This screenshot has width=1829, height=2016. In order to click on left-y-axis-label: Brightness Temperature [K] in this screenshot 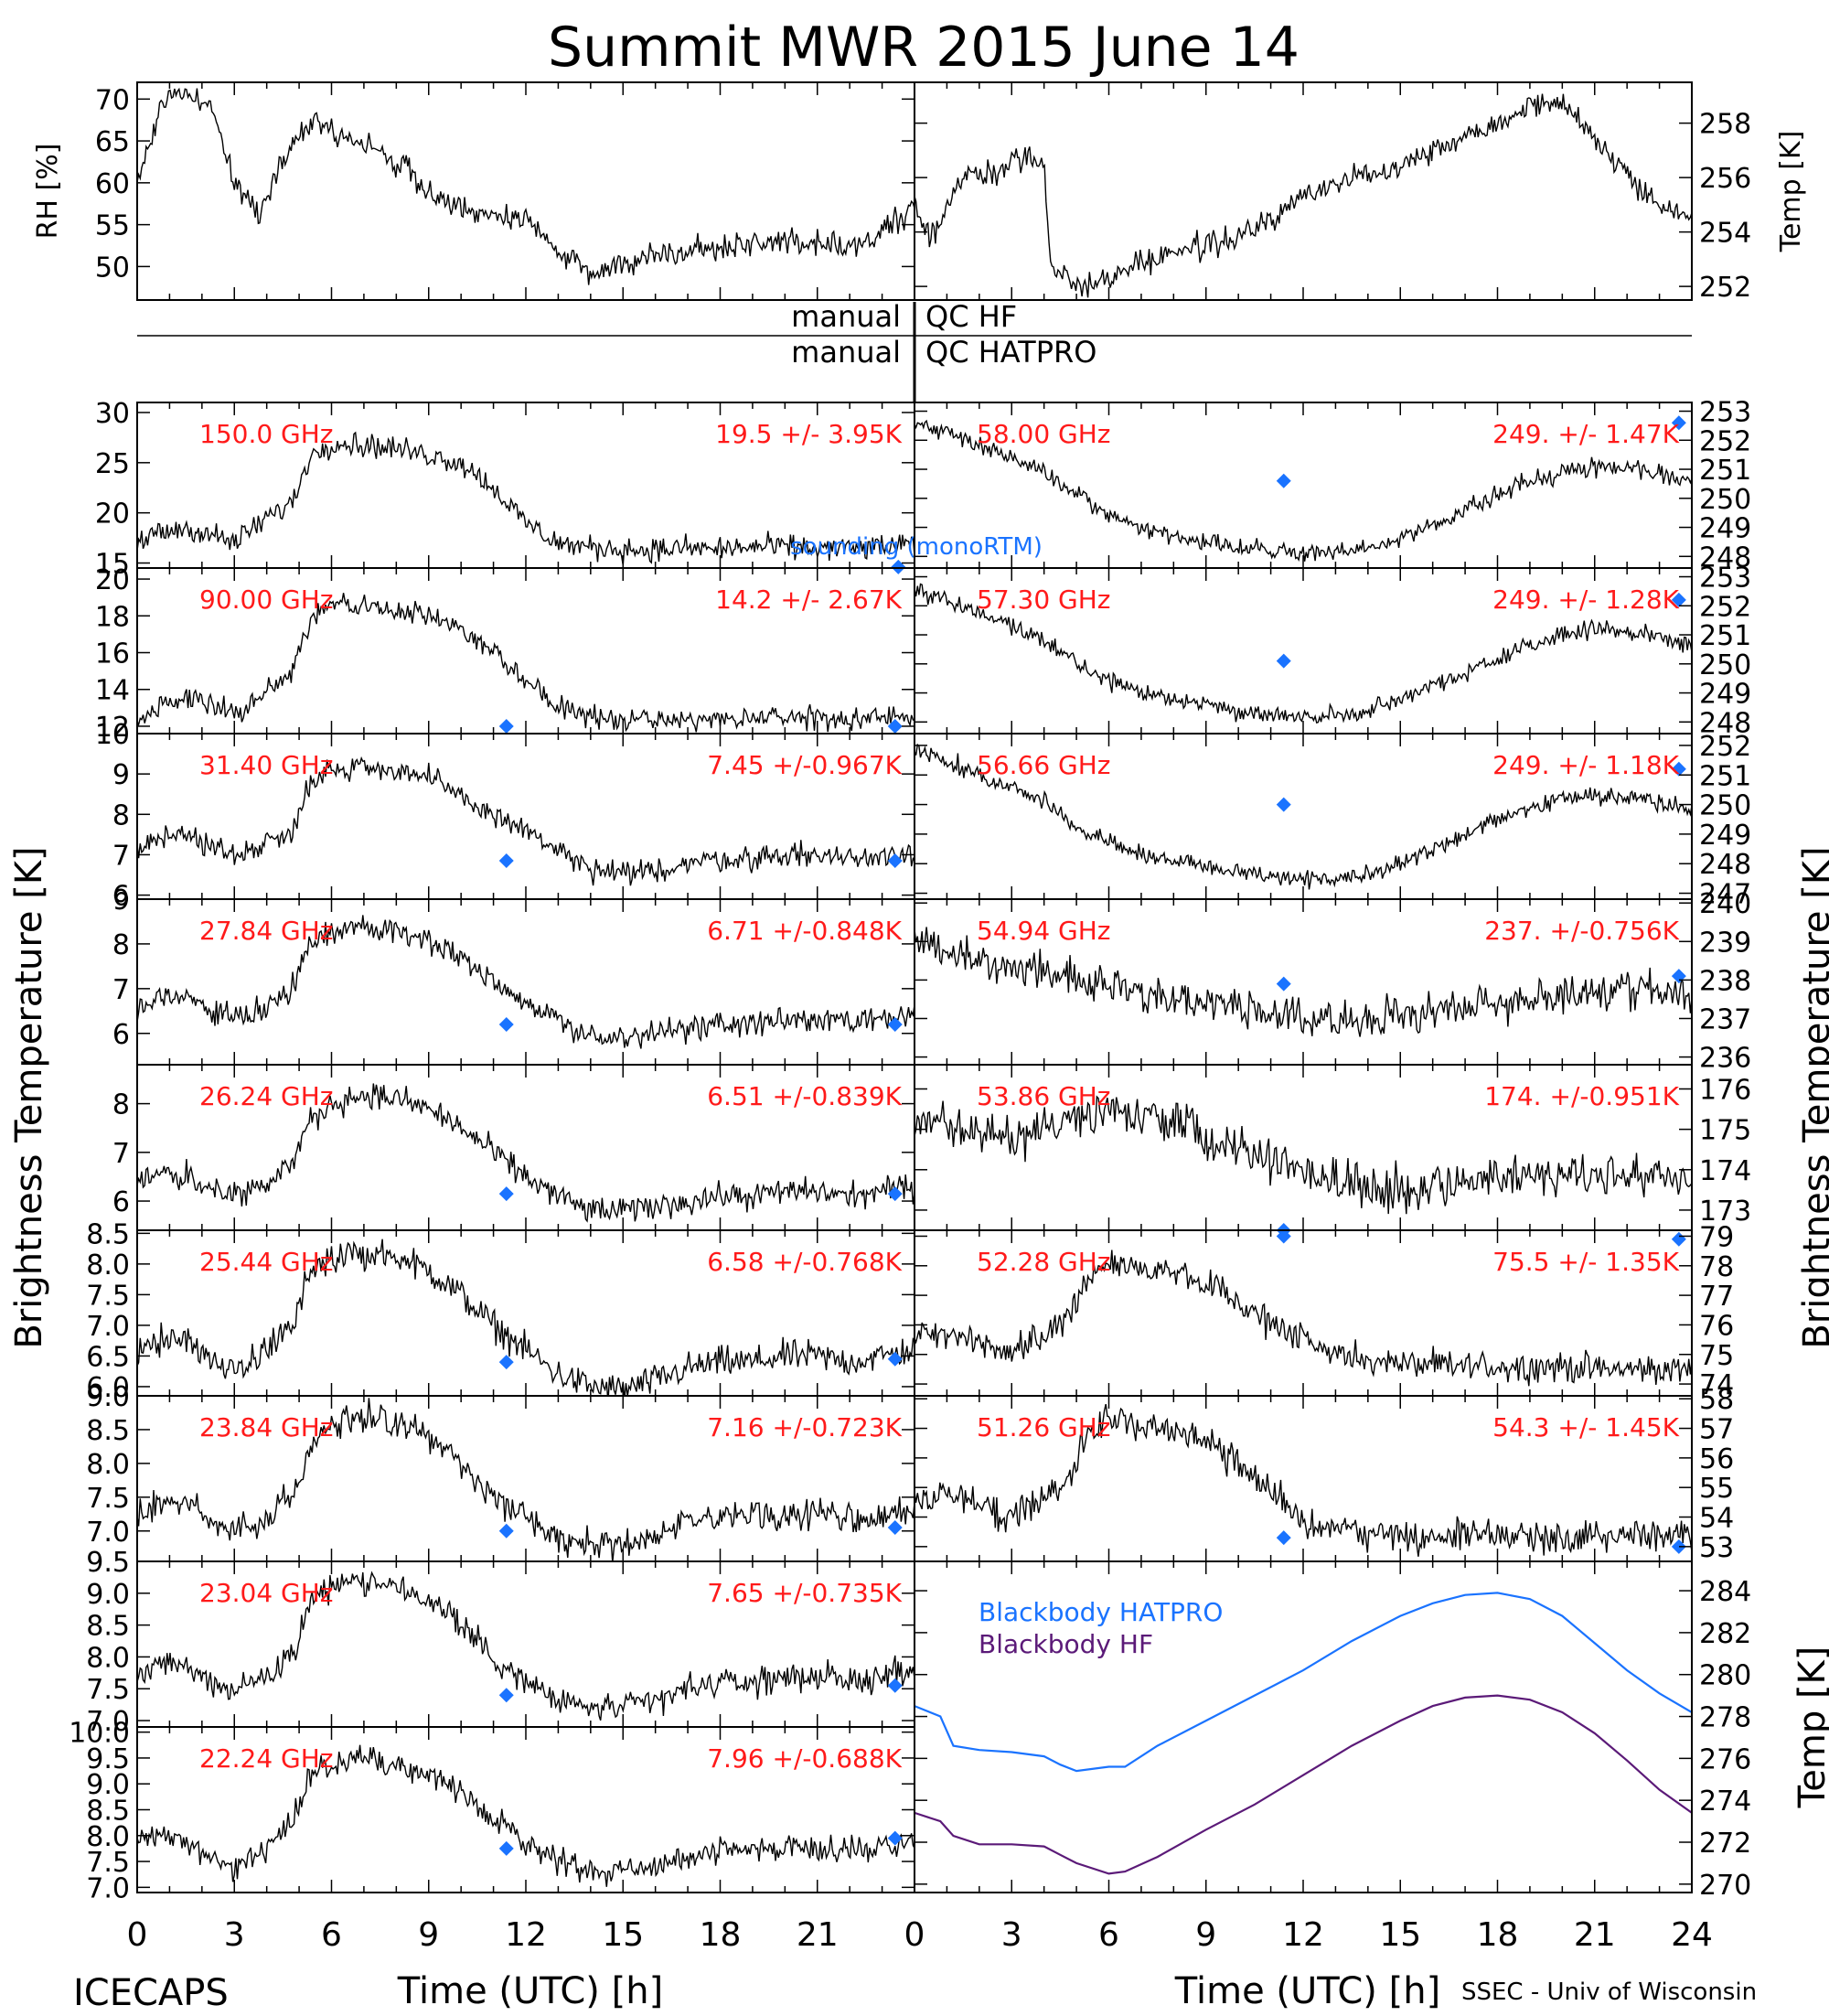, I will do `click(29, 1097)`.